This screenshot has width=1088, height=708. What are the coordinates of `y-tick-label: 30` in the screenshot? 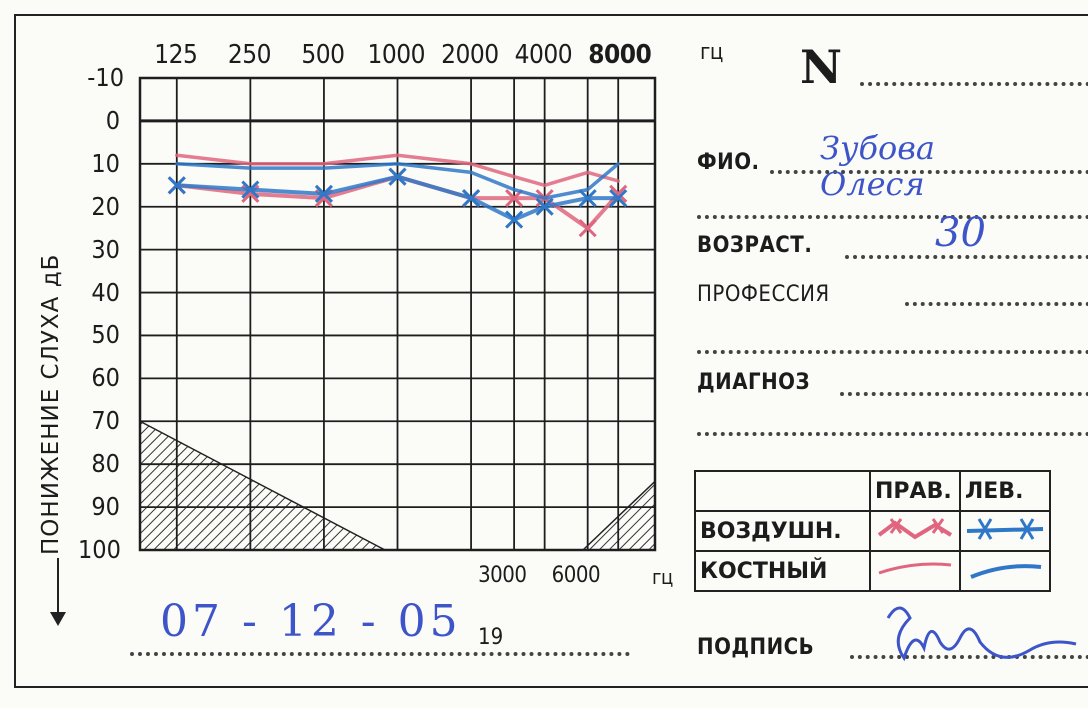 It's located at (105, 249).